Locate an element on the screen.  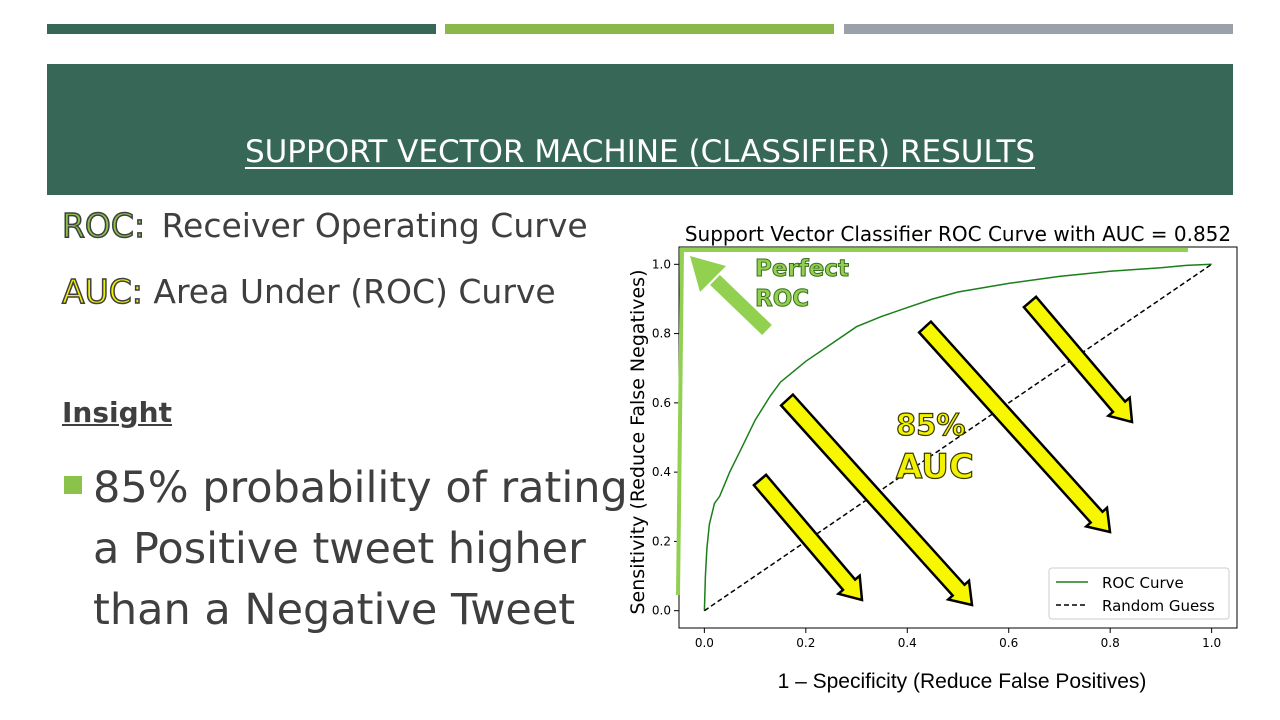
term-roc: ROC: is located at coordinates (103, 225).